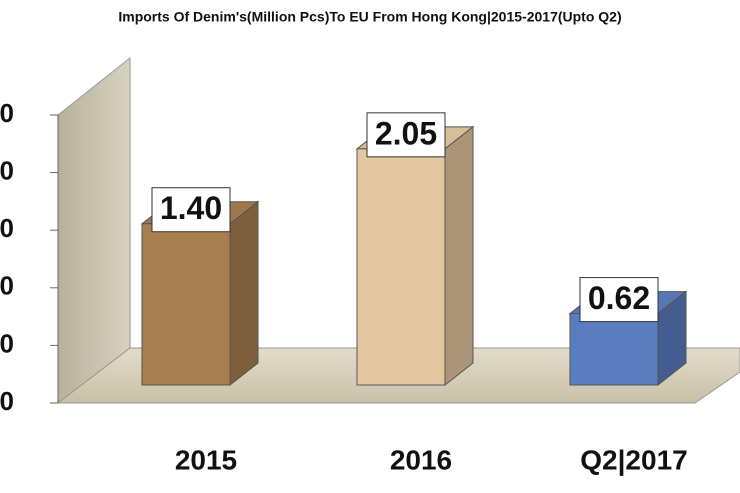  I want to click on x-tick-label: 2016, so click(421, 459).